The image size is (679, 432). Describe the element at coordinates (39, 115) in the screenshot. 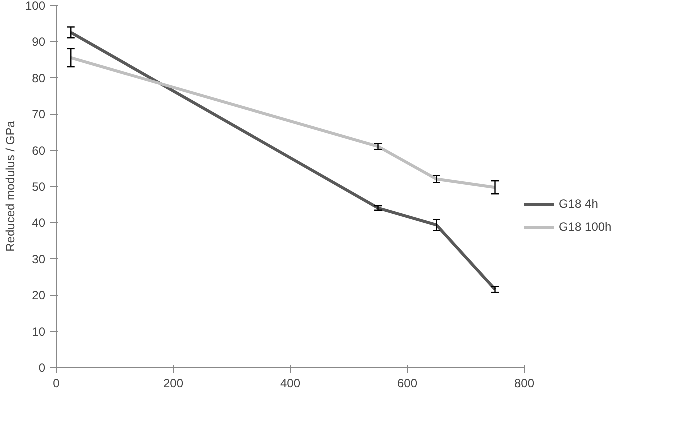

I see `y-tick-label: 70` at that location.